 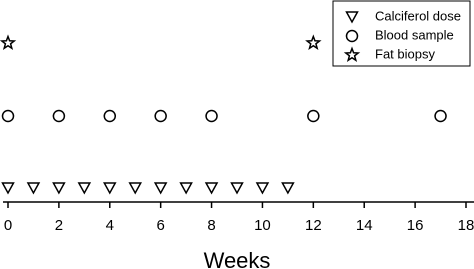 What do you see at coordinates (237, 258) in the screenshot?
I see `x-axis-label: Weeks` at bounding box center [237, 258].